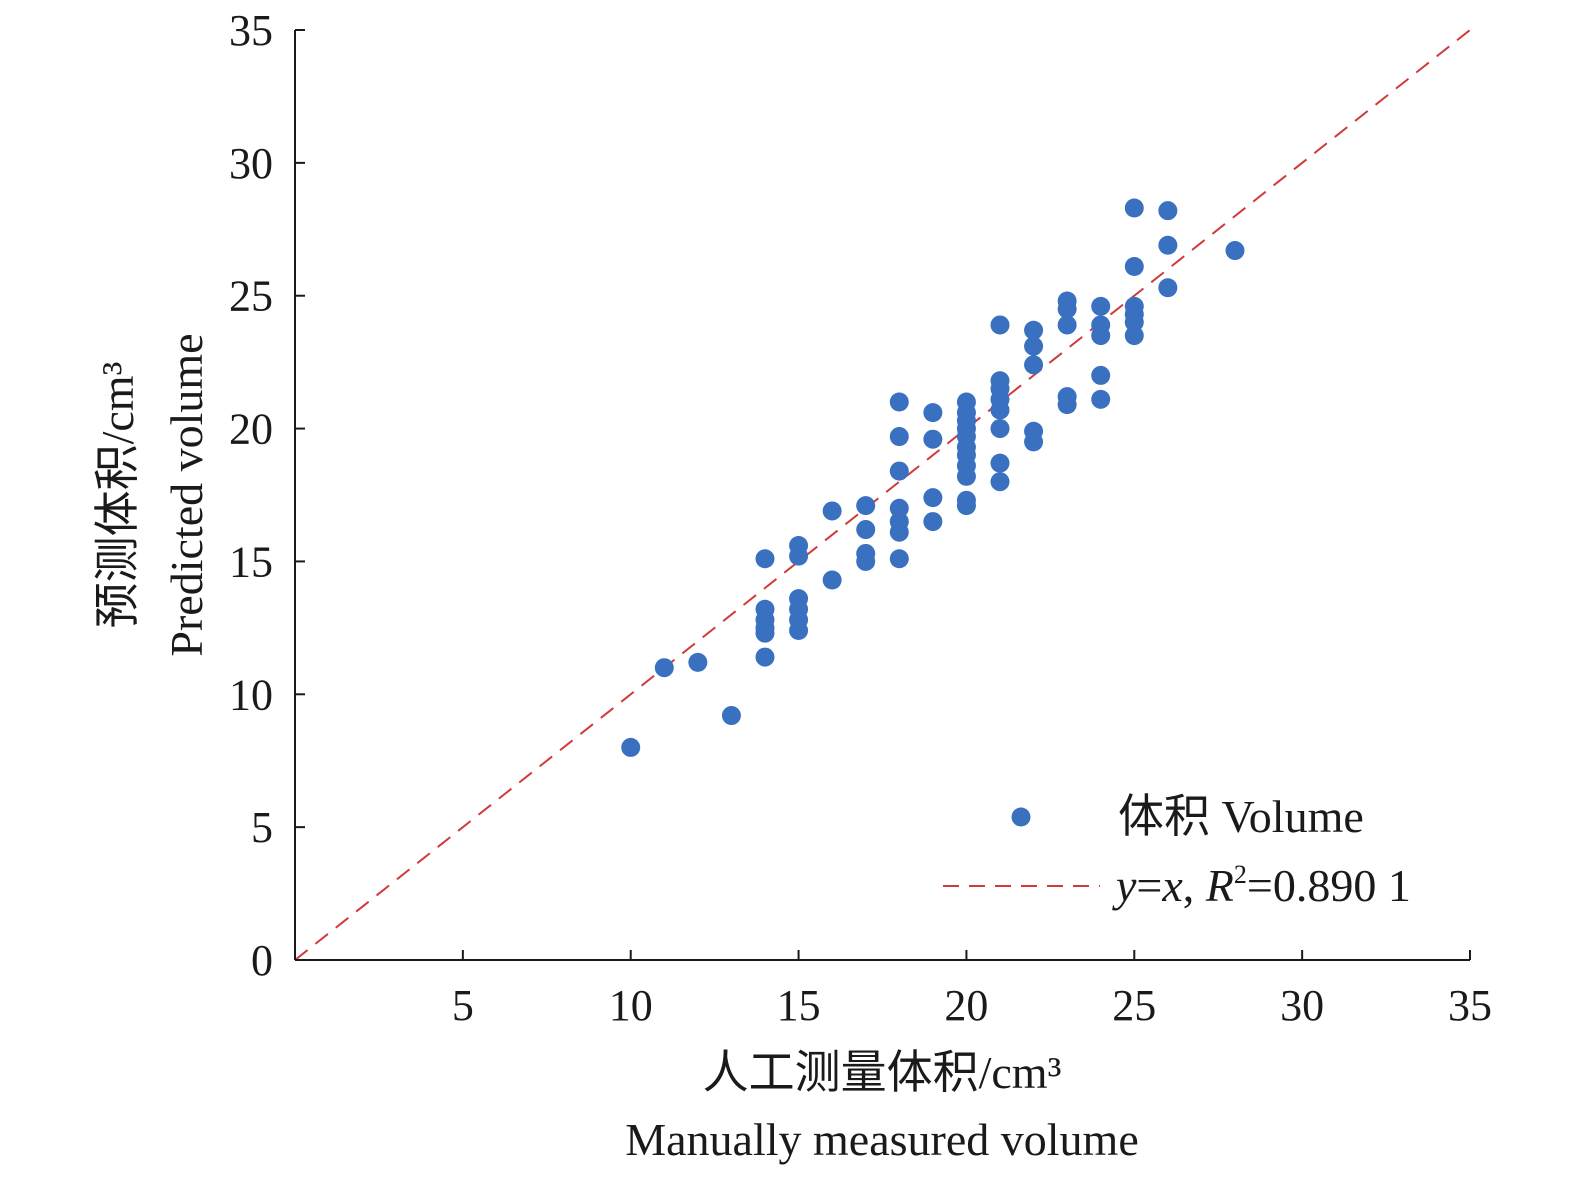 The height and width of the screenshot is (1180, 1575). I want to click on x-axis-title-en: Manually measured volume, so click(882, 1139).